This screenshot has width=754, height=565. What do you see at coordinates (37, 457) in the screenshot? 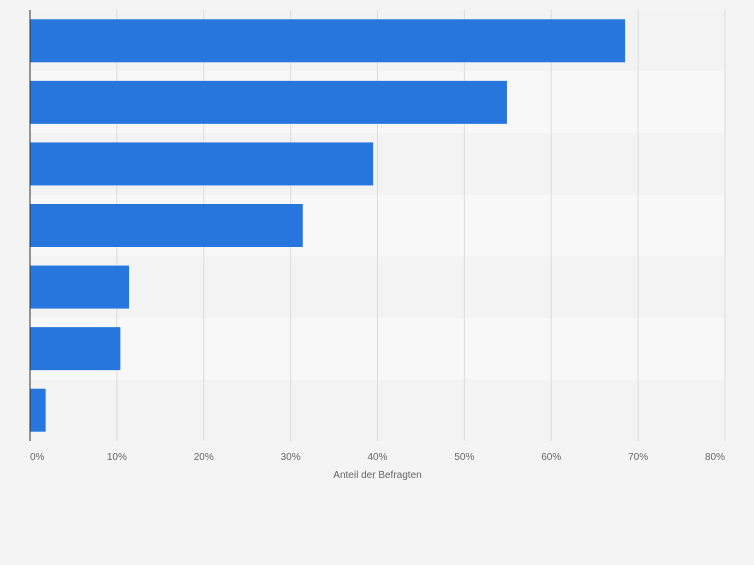
I see `x-tick-label: 0%` at bounding box center [37, 457].